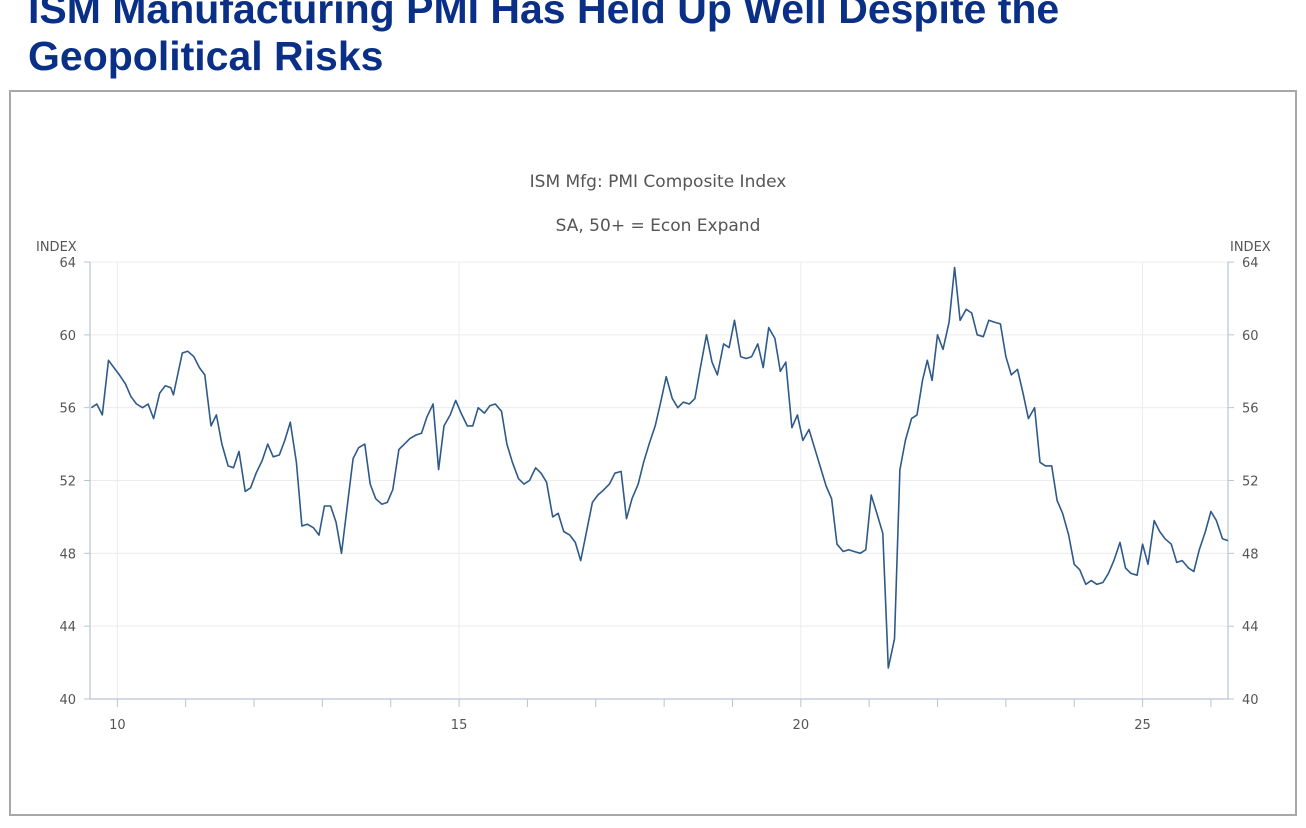 The height and width of the screenshot is (828, 1306). Describe the element at coordinates (801, 725) in the screenshot. I see `x-tick-label: 20` at that location.